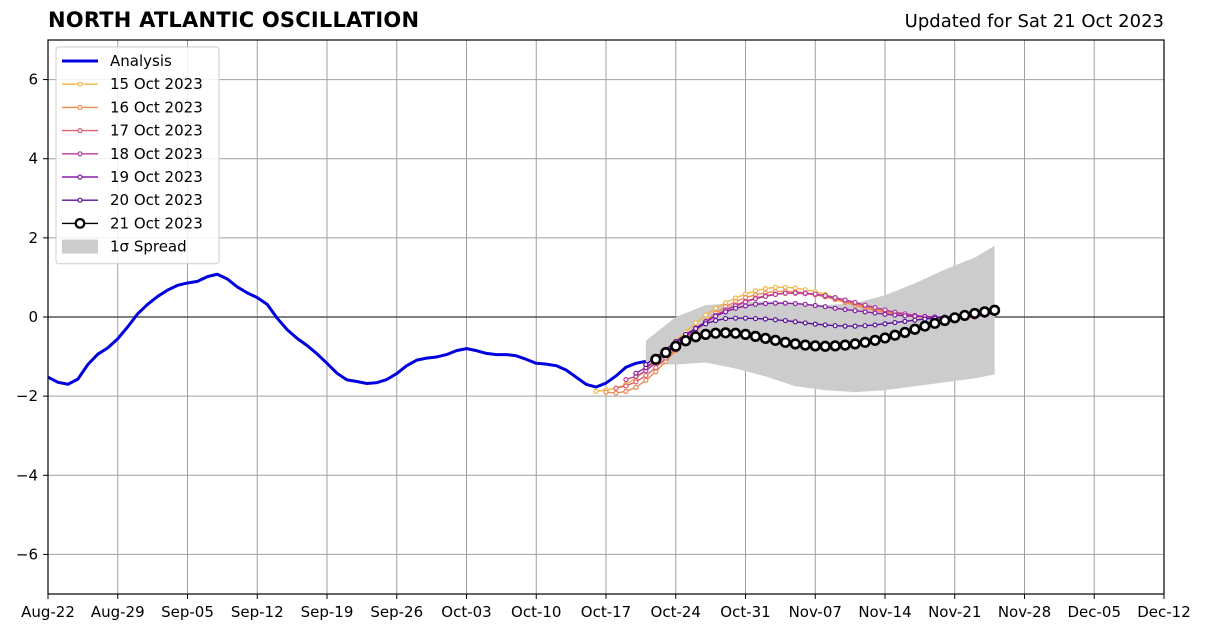  I want to click on legend-label: 20 Oct 2023, so click(156, 200).